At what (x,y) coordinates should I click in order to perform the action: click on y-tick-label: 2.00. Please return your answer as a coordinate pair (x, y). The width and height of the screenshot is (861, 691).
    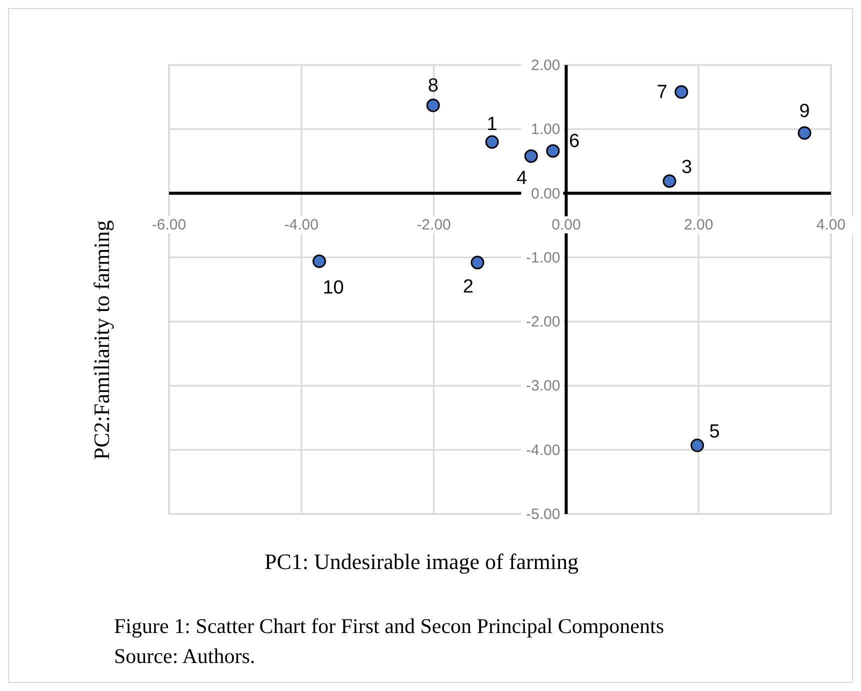
    Looking at the image, I should click on (545, 65).